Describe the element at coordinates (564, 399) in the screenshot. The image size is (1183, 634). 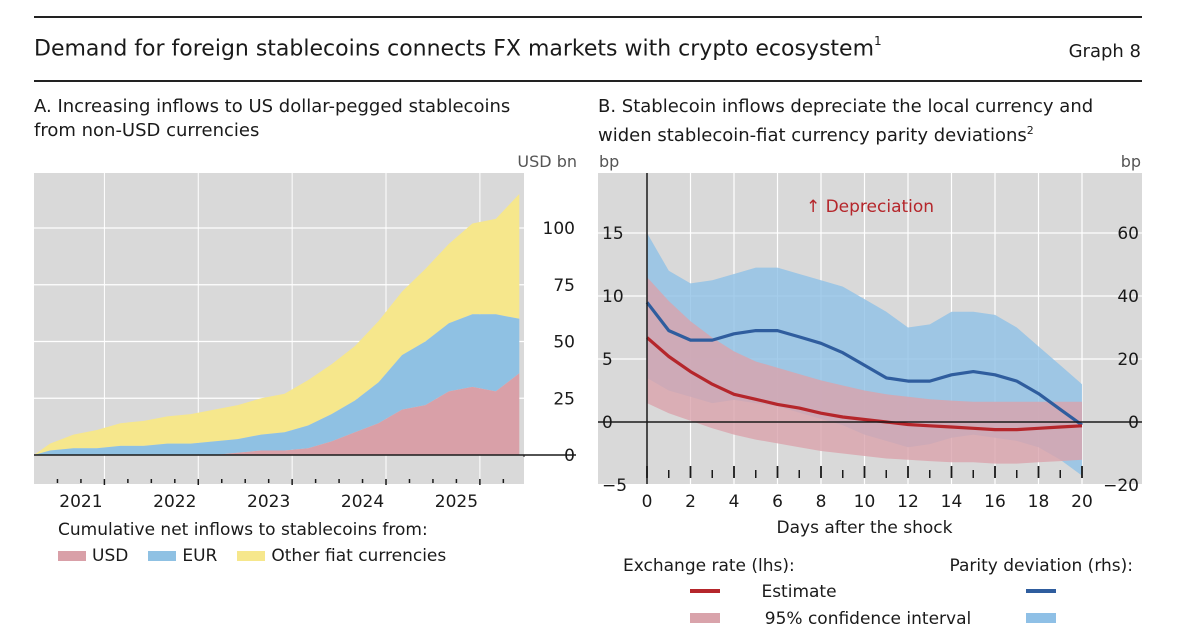
I see `panel-a-y-tick-label: 25` at that location.